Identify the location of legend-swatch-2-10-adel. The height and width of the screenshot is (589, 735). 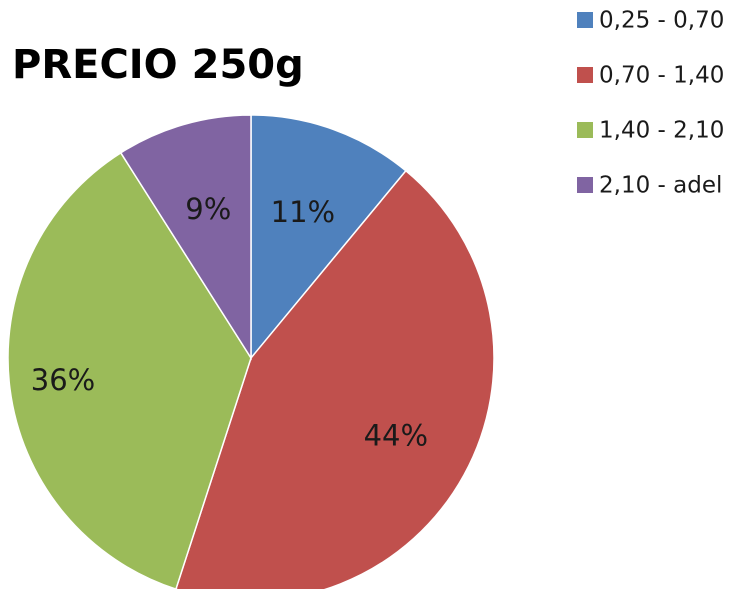
(585, 185).